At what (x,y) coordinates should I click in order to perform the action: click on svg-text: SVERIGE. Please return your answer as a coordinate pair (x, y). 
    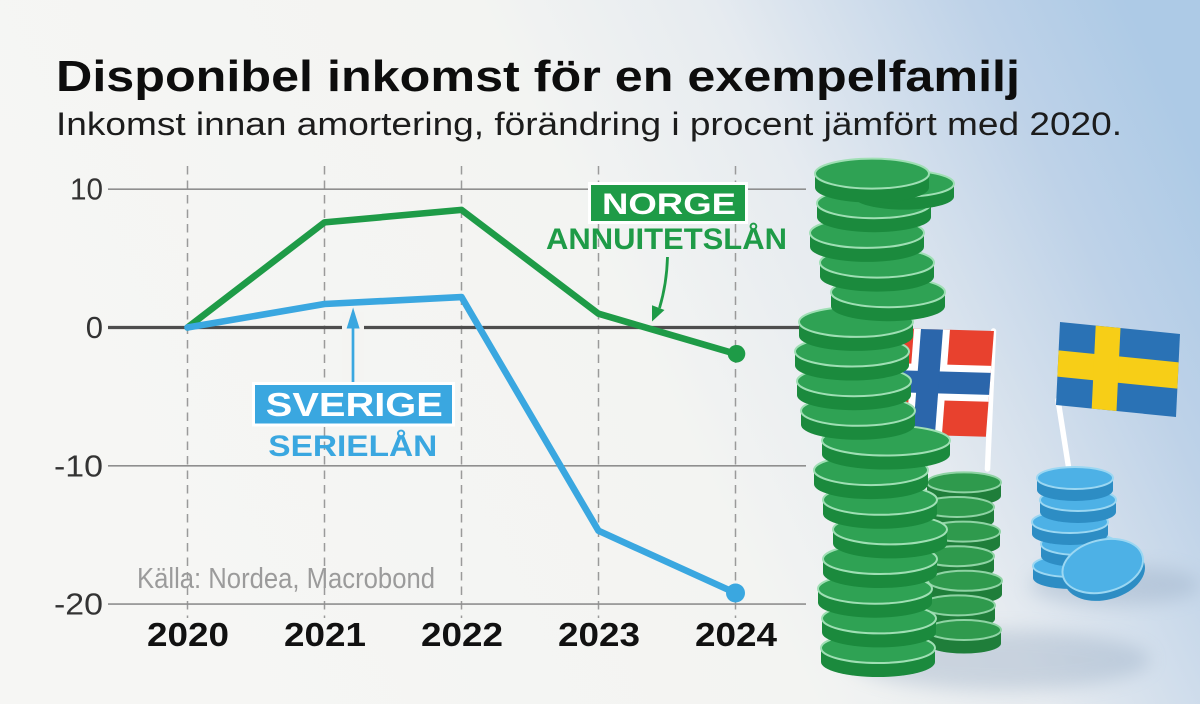
    Looking at the image, I should click on (354, 404).